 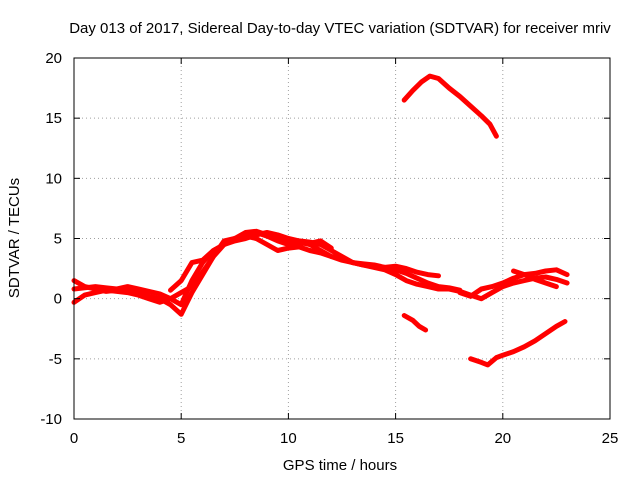 I want to click on y-tick-label: 20, so click(x=53, y=58).